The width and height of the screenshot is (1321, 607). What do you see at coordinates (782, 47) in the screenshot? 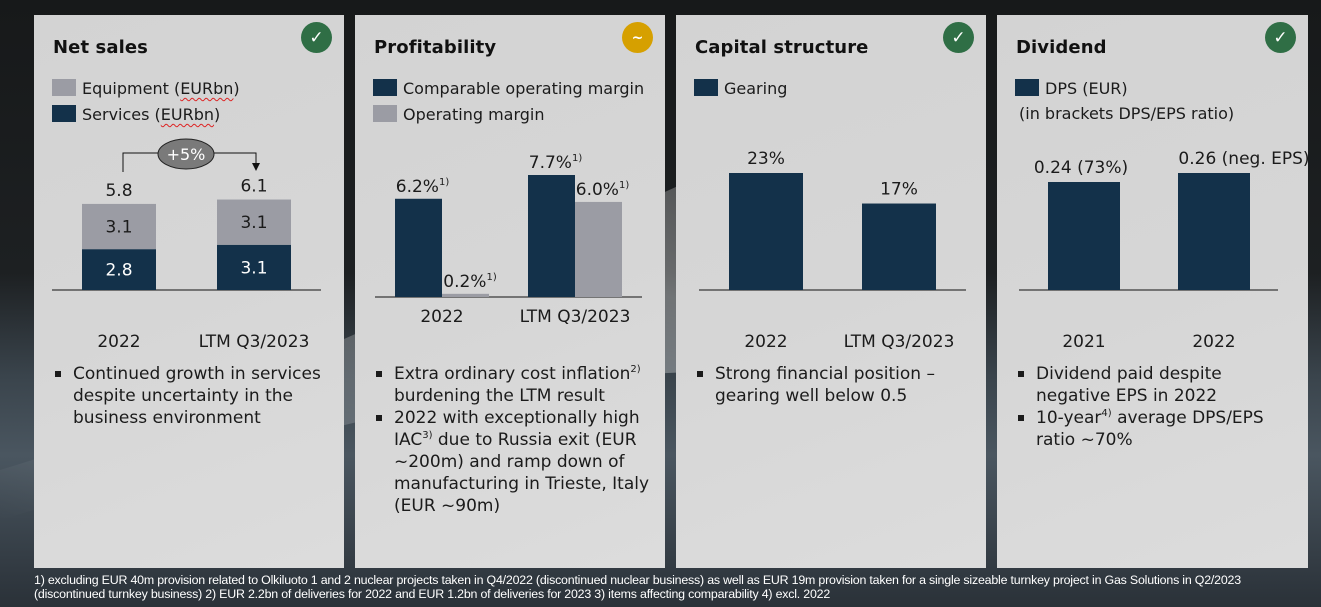
I see `panel-title: Capital structure` at bounding box center [782, 47].